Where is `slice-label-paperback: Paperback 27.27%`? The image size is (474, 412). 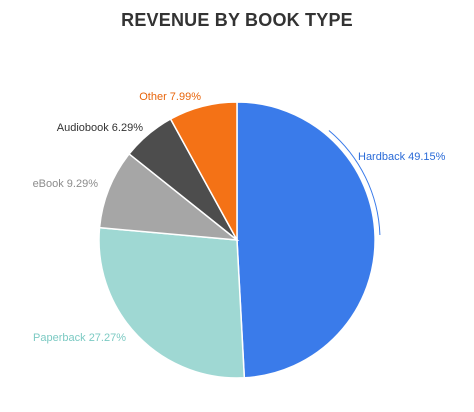 slice-label-paperback: Paperback 27.27% is located at coordinates (79, 338).